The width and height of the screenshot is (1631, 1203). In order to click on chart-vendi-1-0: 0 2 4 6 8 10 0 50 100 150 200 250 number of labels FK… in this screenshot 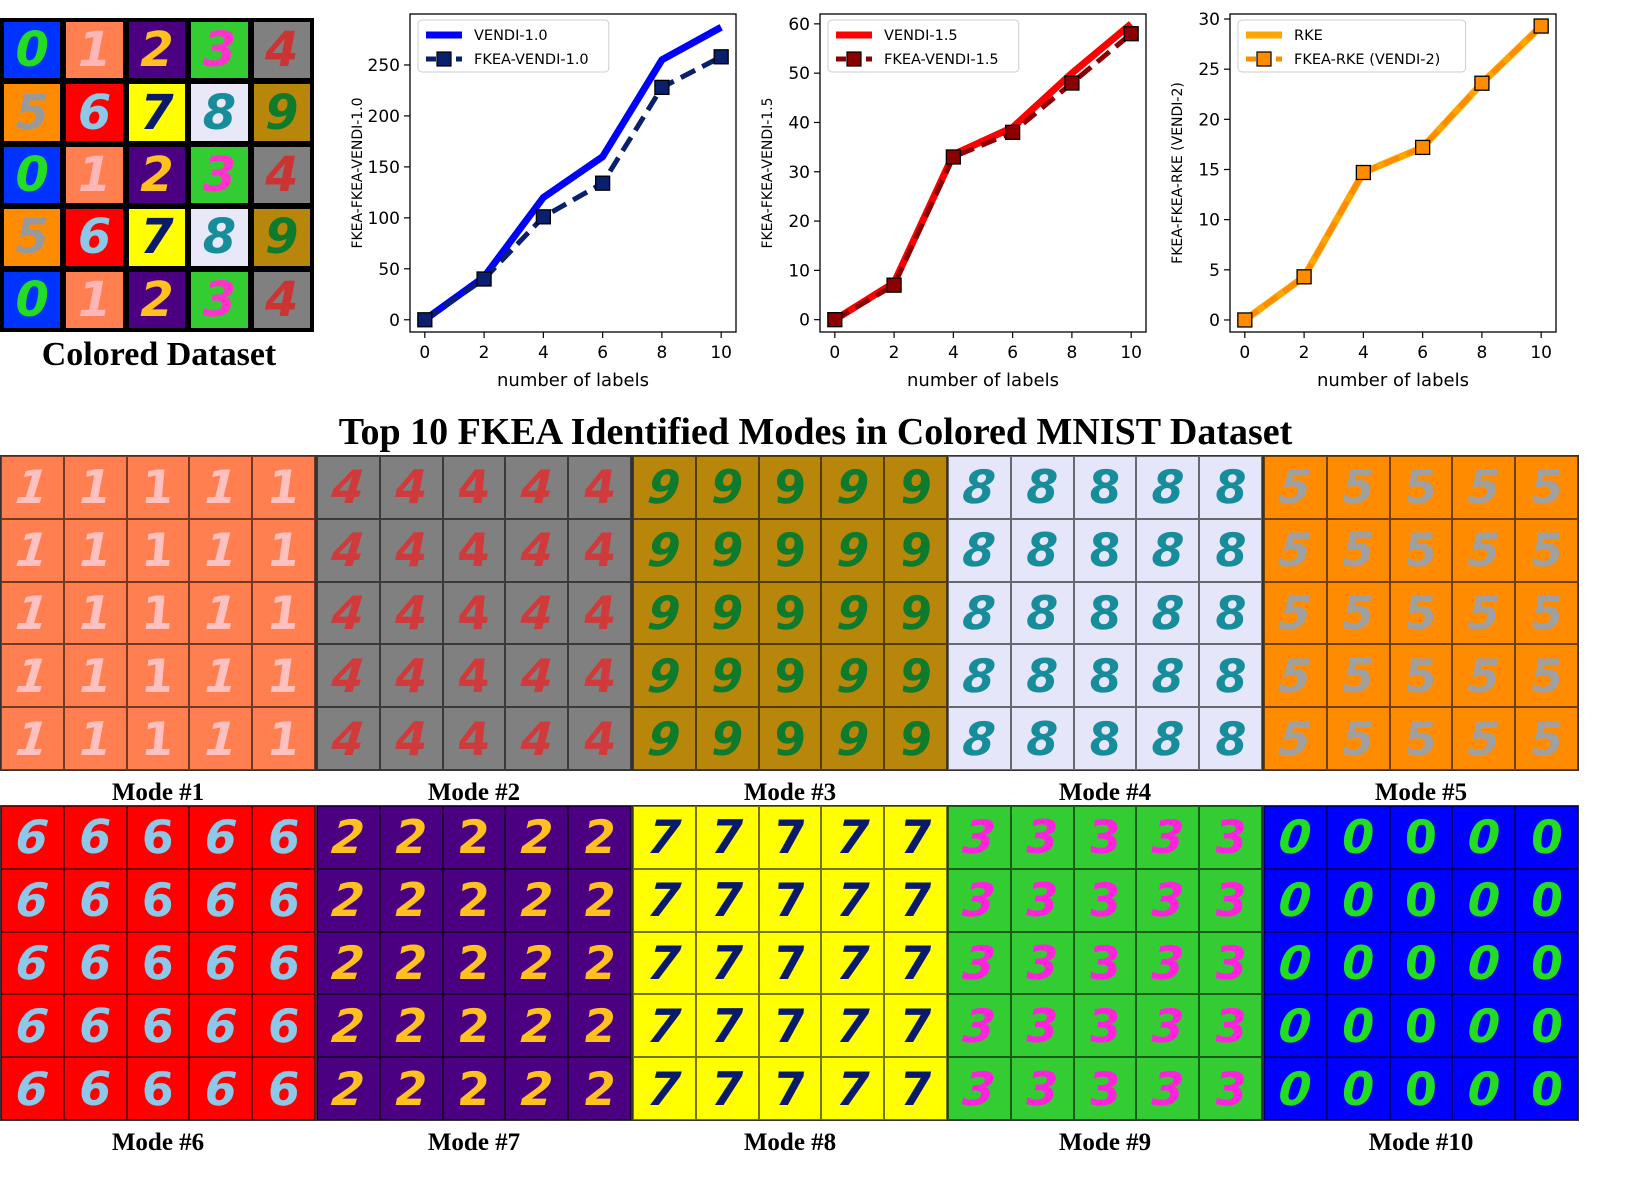, I will do `click(540, 205)`.